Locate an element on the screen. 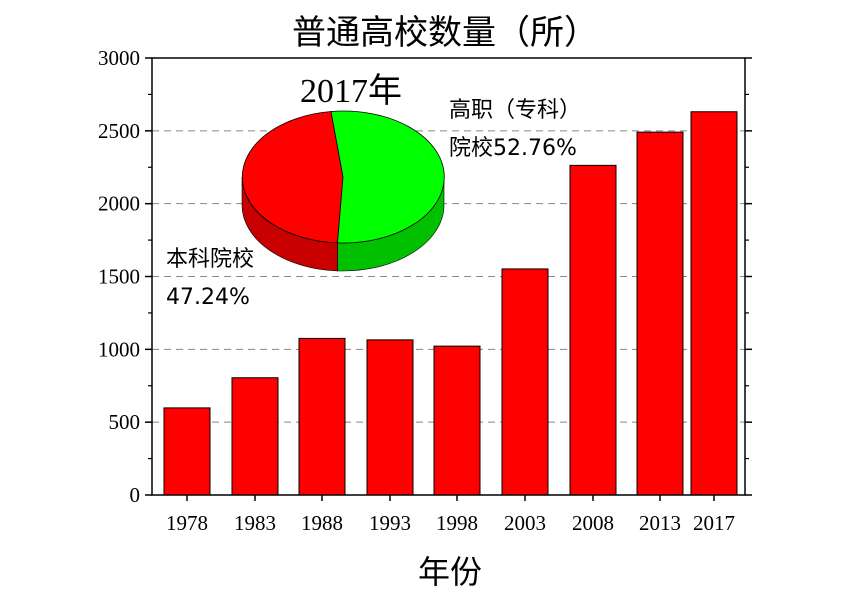 The height and width of the screenshot is (607, 868). pie-label-vocational-value: 院校52.76% is located at coordinates (513, 148).